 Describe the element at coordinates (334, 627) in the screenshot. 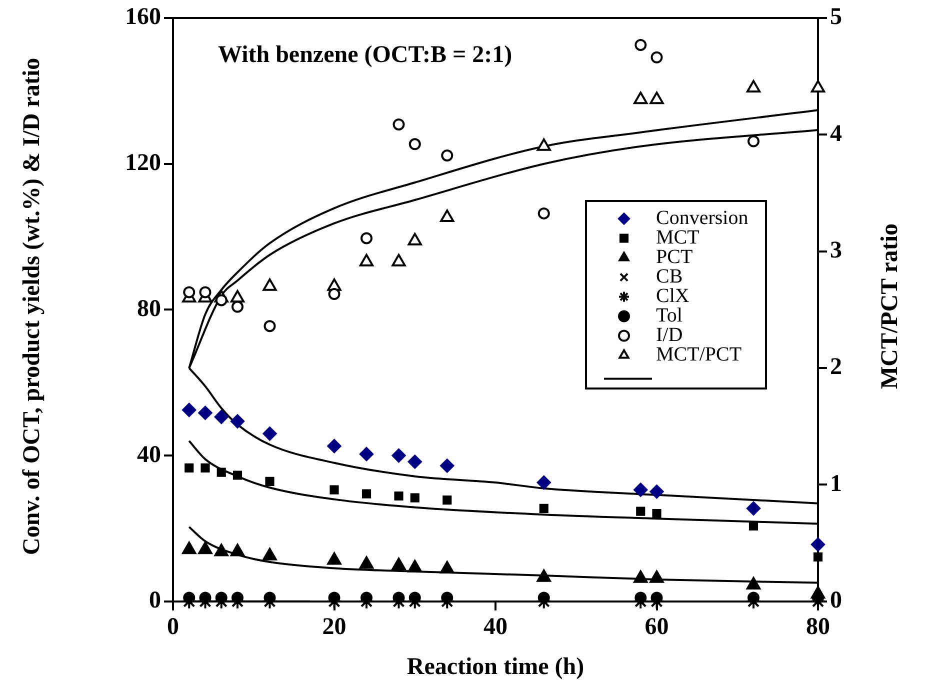

I see `x-tick-label: 20` at that location.